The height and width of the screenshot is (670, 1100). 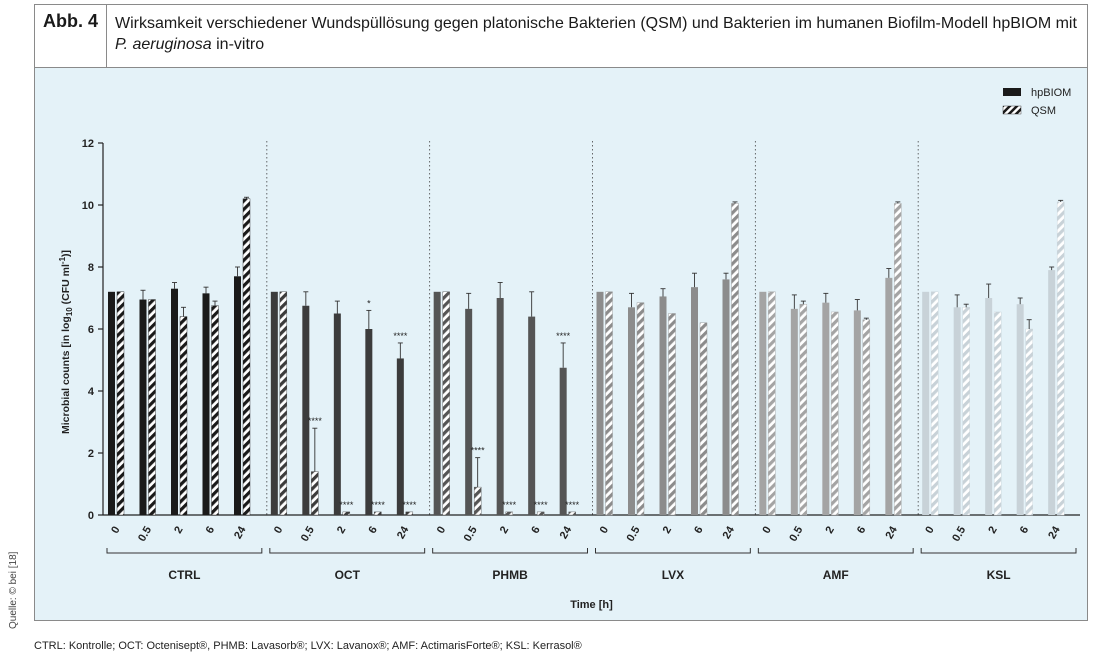 I want to click on group-label: OCT, so click(x=348, y=575).